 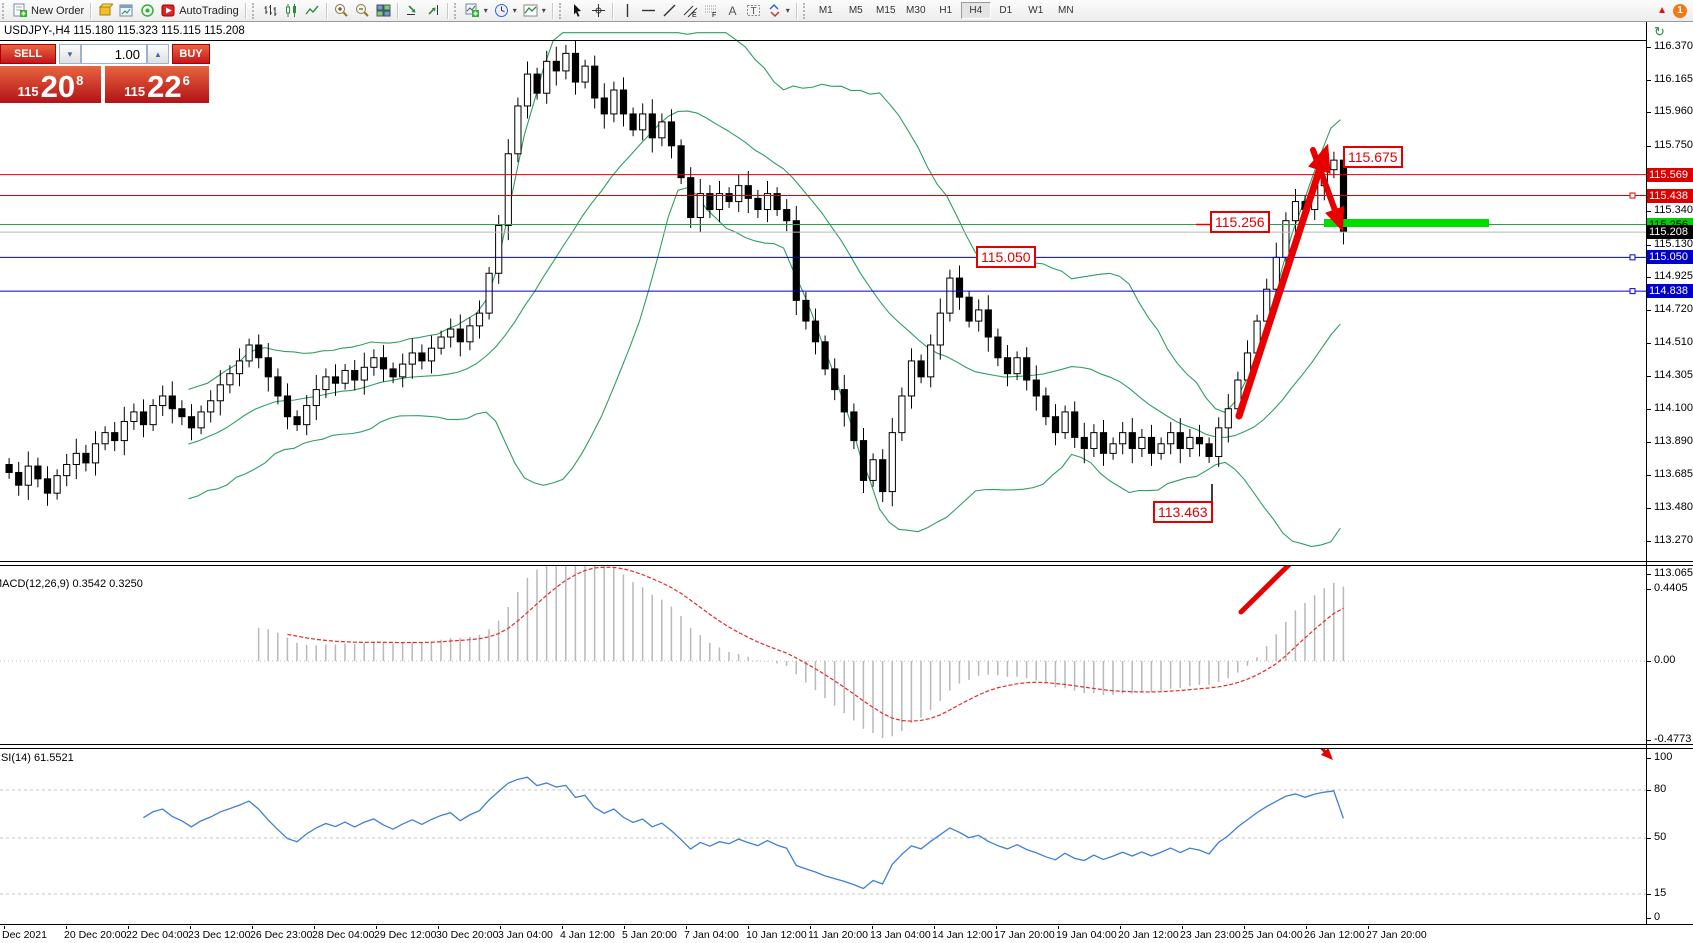 What do you see at coordinates (70, 54) in the screenshot?
I see `volume-decrement-button: ▼` at bounding box center [70, 54].